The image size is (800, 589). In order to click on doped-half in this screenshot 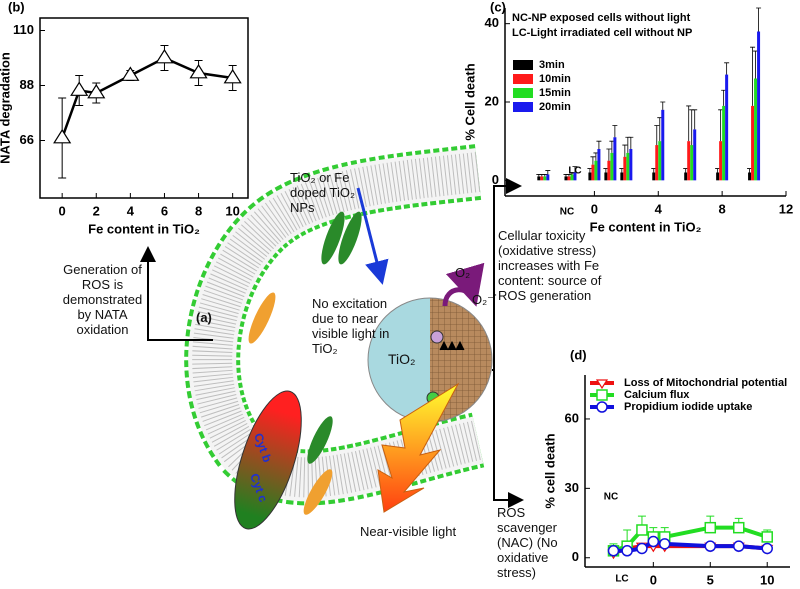, I will do `click(461, 360)`.